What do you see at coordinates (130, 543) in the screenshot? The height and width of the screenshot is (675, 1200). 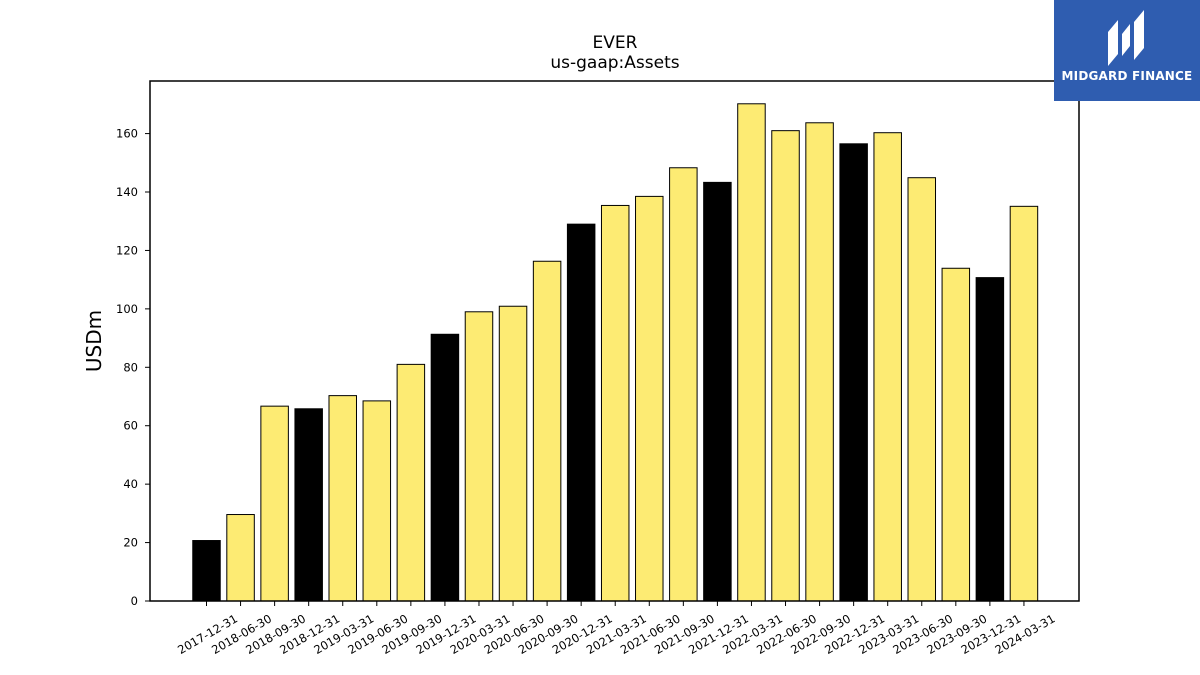 I see `y-tick-label: 20` at bounding box center [130, 543].